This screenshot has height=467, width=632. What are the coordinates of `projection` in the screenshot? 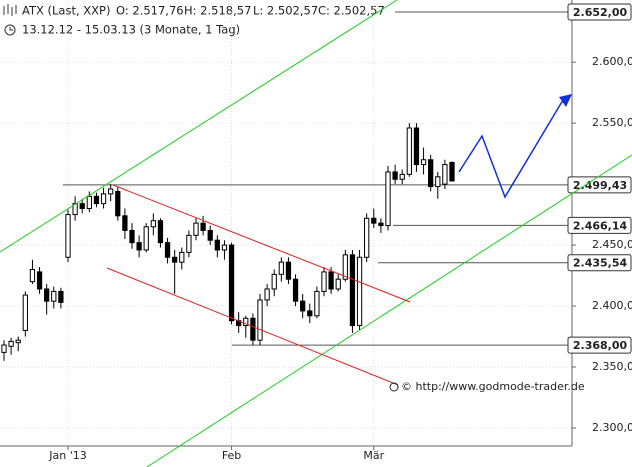 It's located at (511, 149).